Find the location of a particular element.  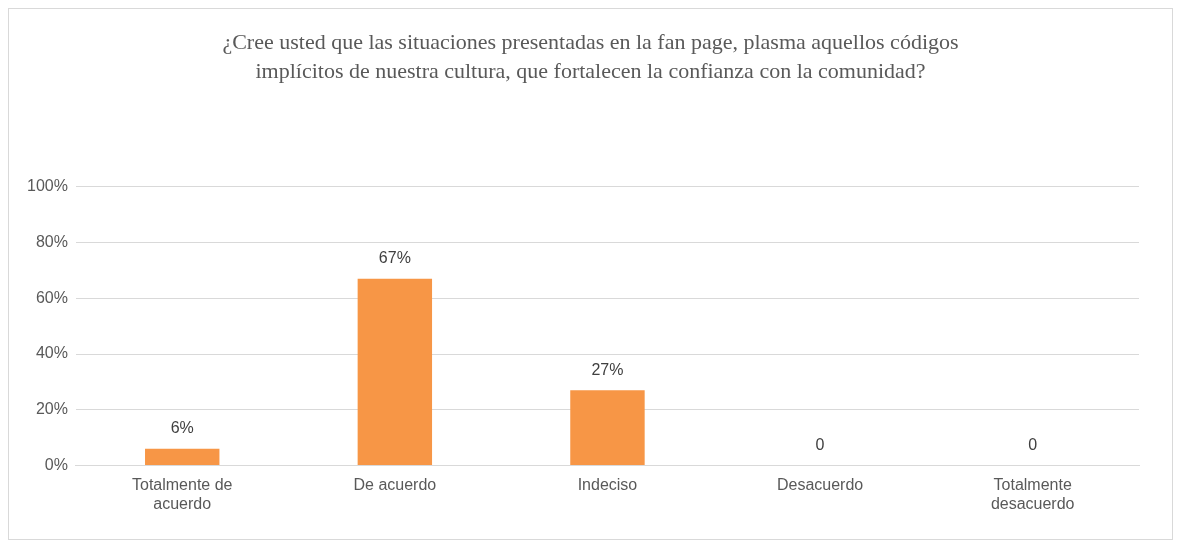

y-tick-label: 60% is located at coordinates (51, 297).